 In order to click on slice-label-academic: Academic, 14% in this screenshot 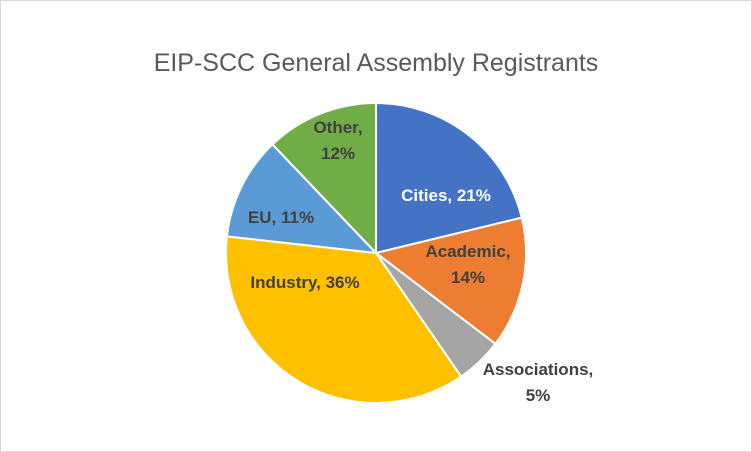, I will do `click(467, 264)`.